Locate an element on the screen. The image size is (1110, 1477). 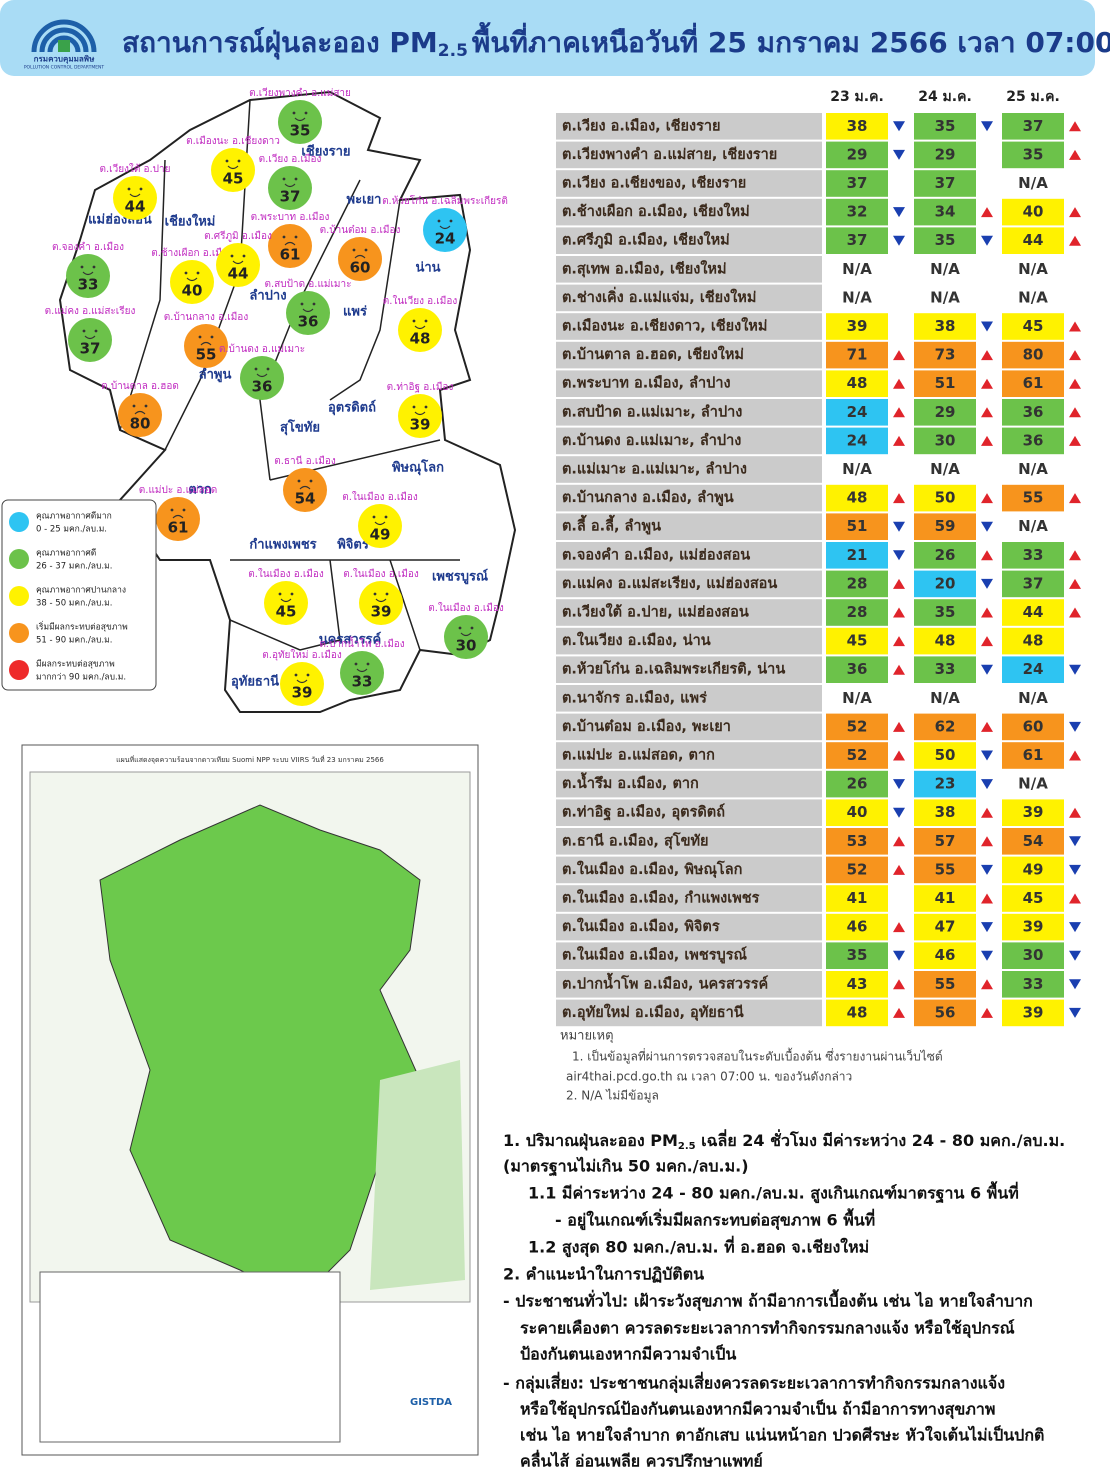
station-label: ต.ศรีภูมิ อ.เมือง is located at coordinates (238, 236).